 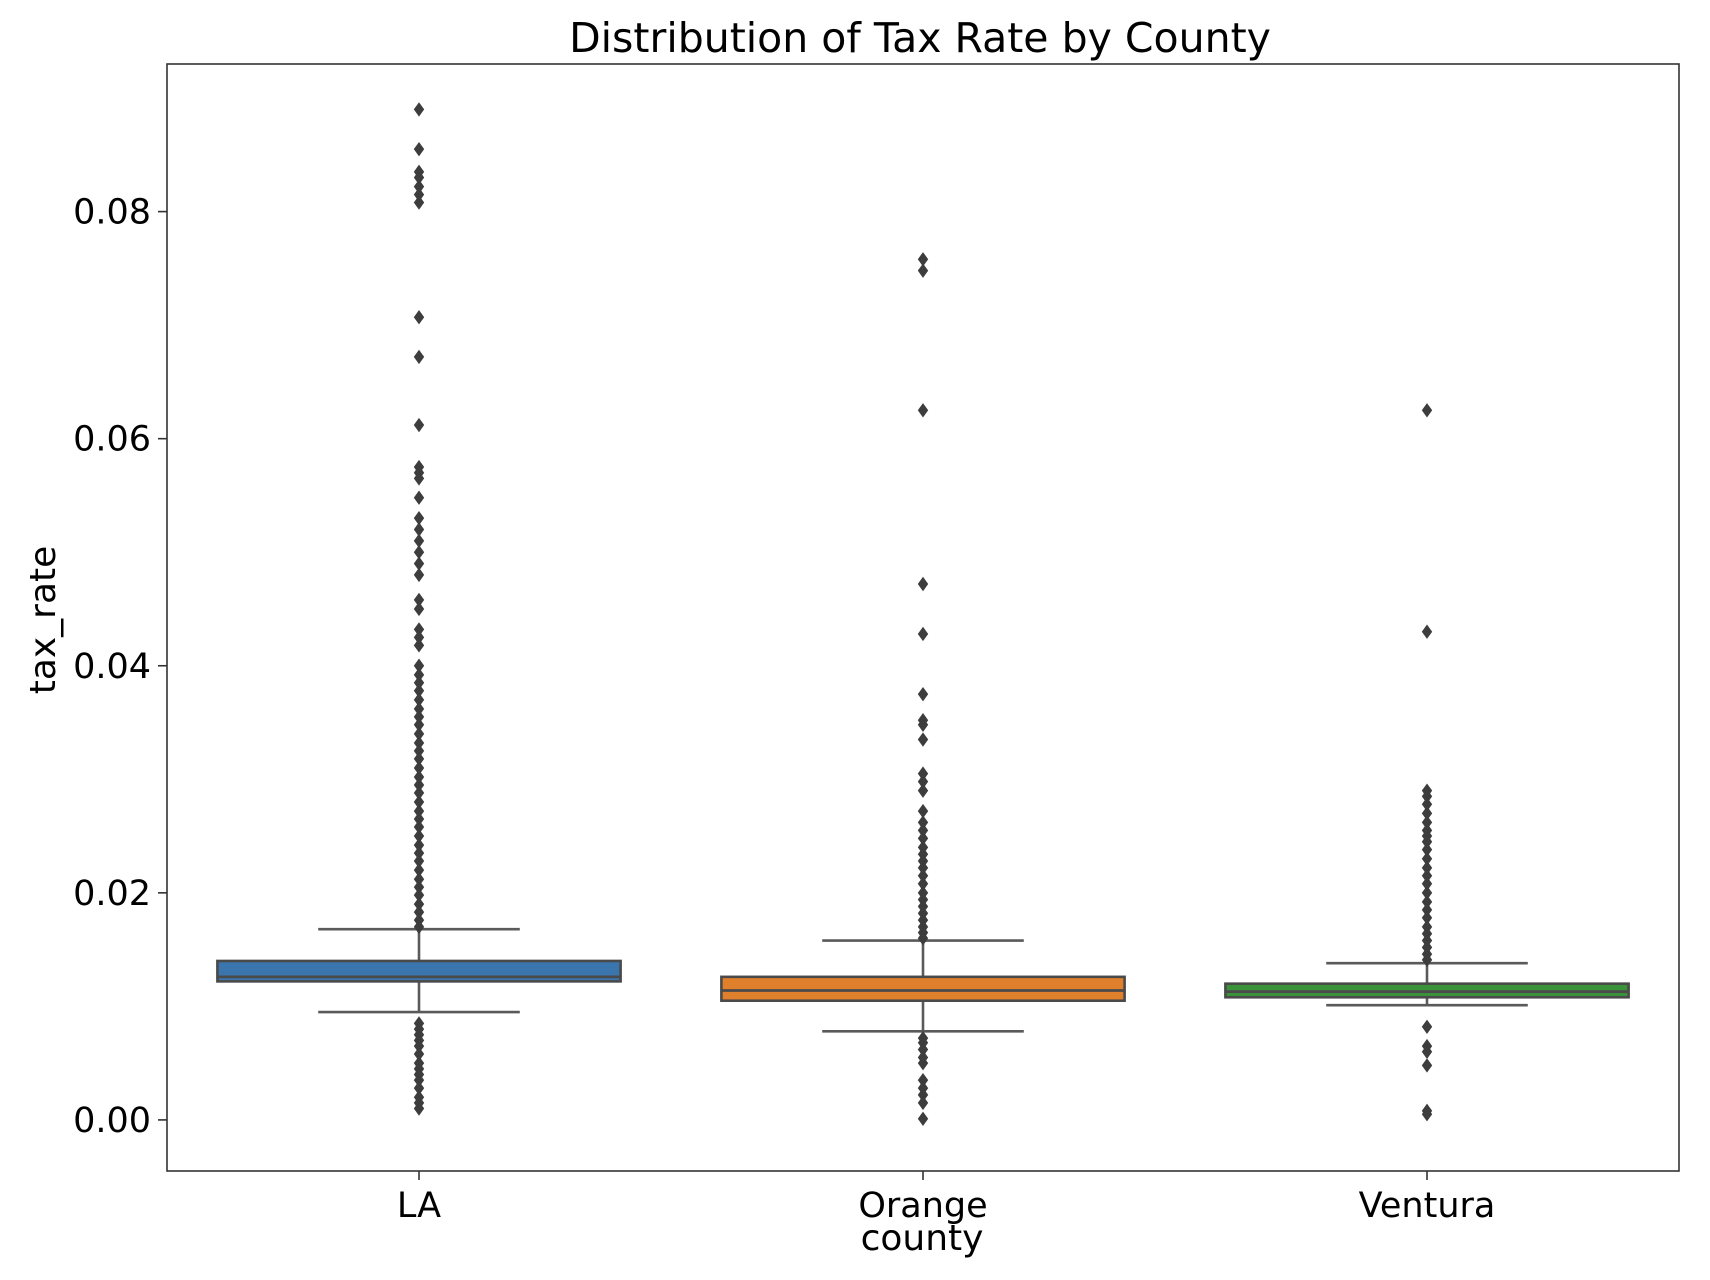 What do you see at coordinates (112, 894) in the screenshot?
I see `y-tick-label: 0.02` at bounding box center [112, 894].